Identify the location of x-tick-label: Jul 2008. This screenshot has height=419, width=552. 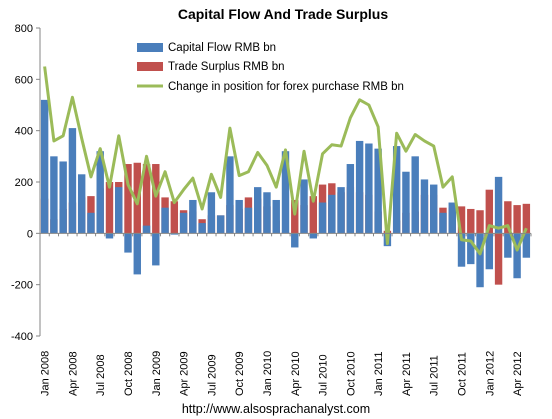
(101, 375).